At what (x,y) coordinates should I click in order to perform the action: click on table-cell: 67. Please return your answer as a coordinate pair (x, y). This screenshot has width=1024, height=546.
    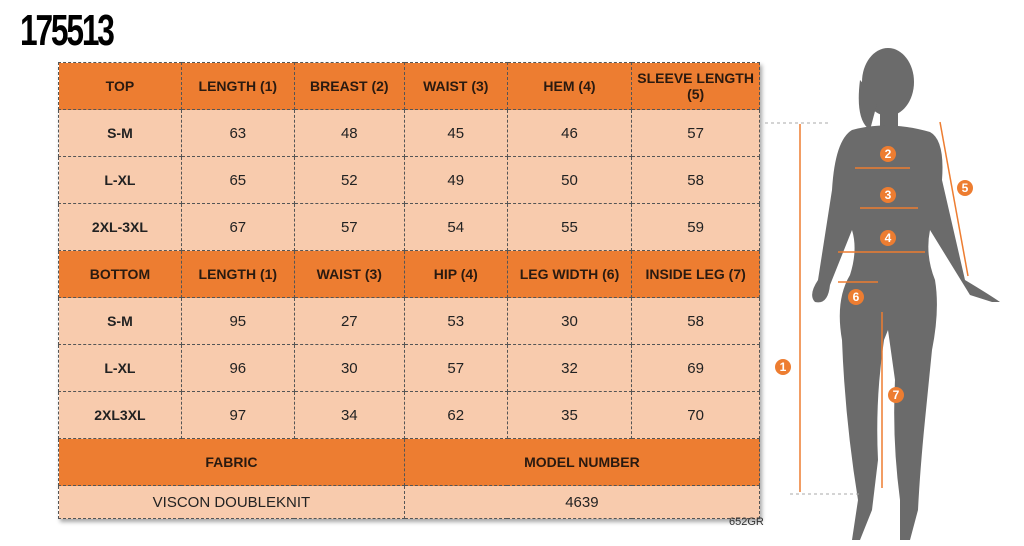
    Looking at the image, I should click on (237, 227).